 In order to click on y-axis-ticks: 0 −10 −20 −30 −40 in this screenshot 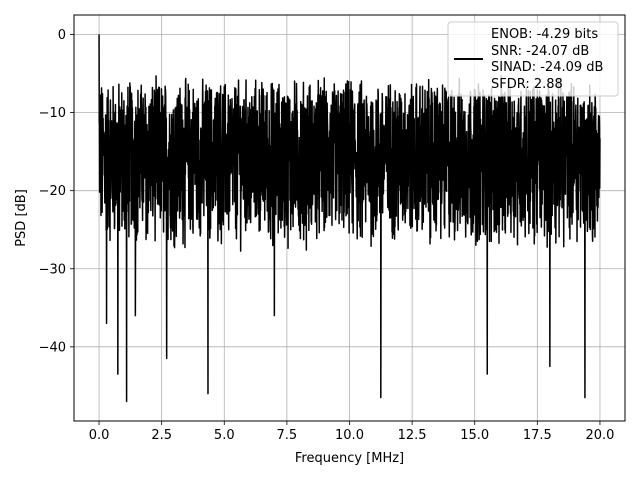, I will do `click(56, 191)`.